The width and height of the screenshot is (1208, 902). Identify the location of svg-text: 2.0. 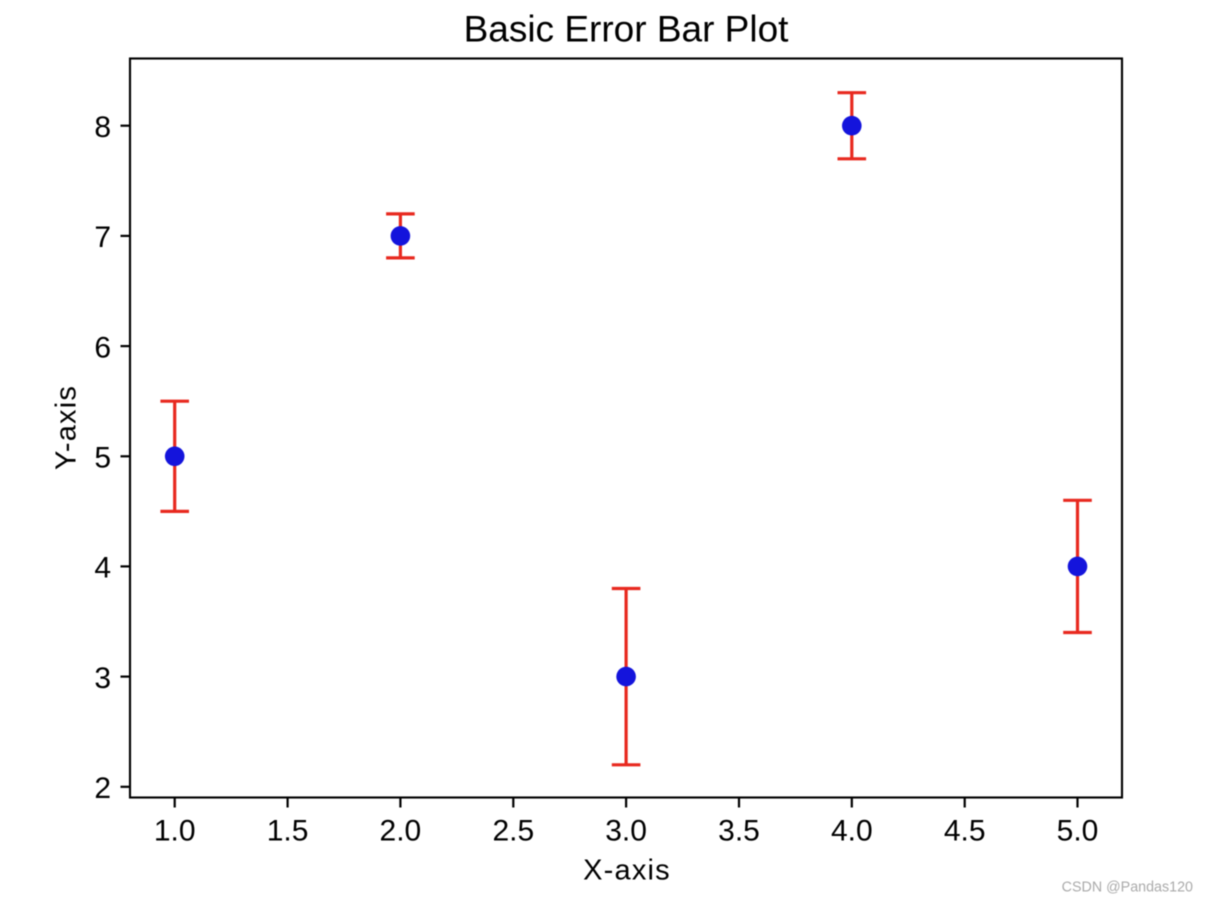
(401, 831).